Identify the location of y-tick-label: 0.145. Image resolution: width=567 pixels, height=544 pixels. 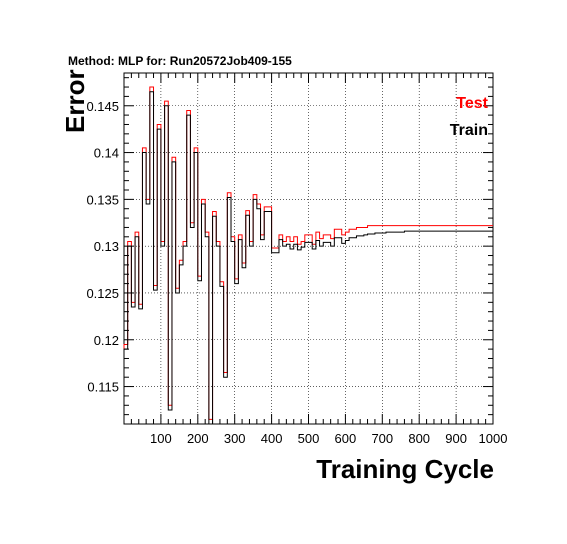
(102, 106).